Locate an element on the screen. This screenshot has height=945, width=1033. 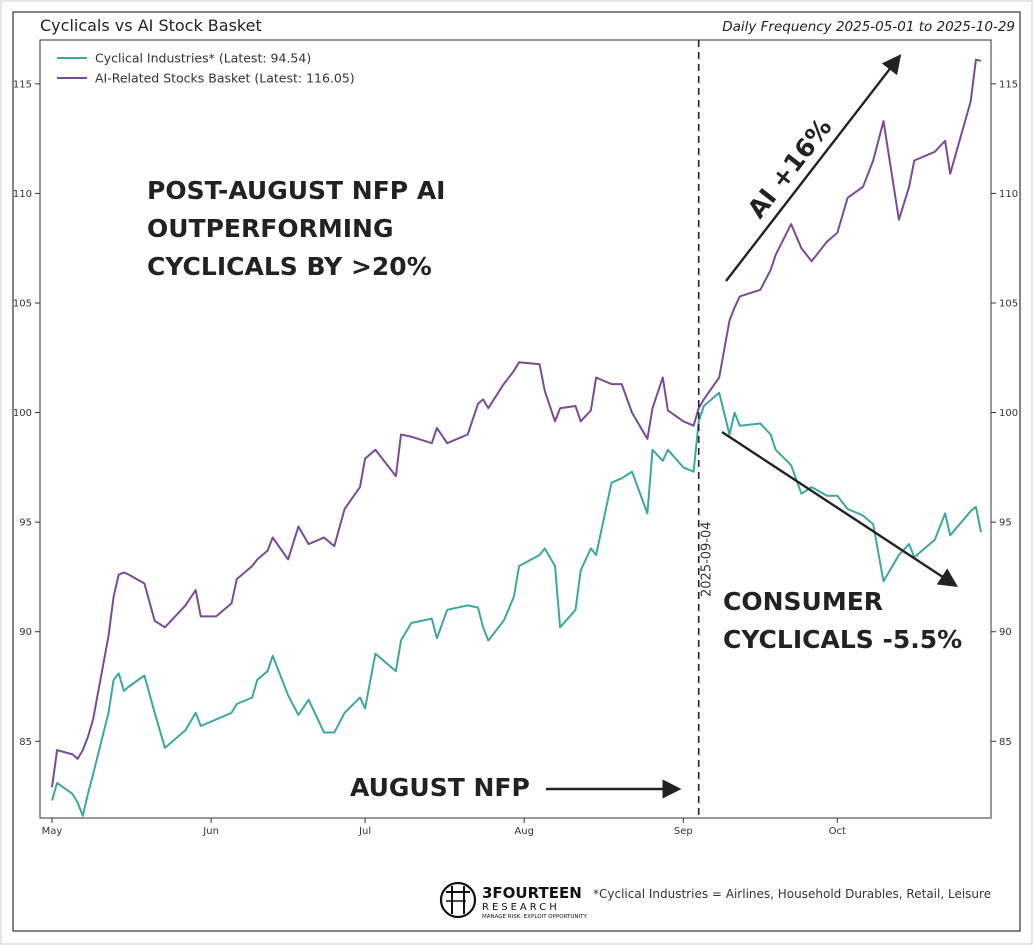
headline-line-2: OUTPERFORMING is located at coordinates (270, 228).